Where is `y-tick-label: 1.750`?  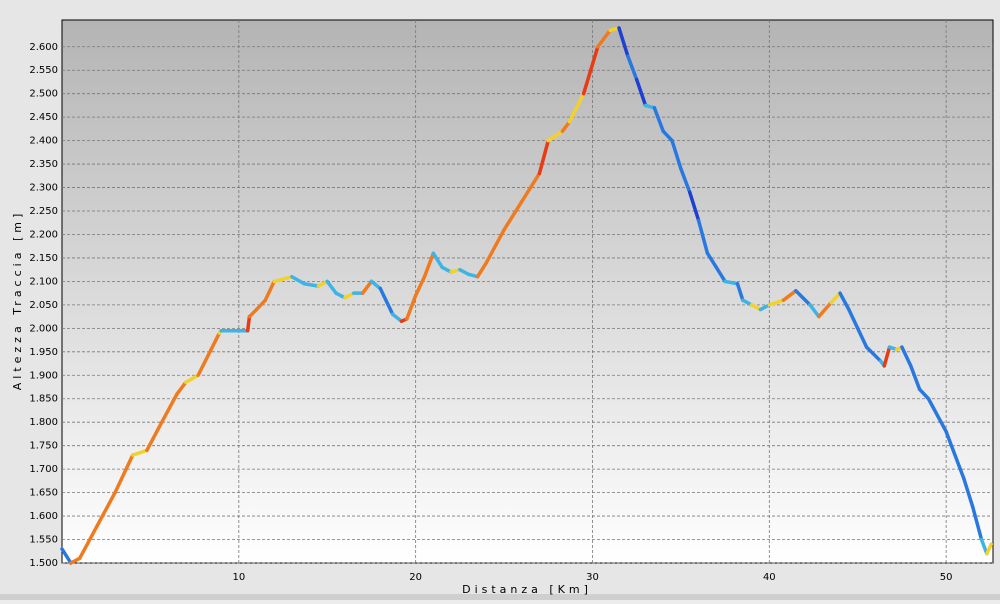
y-tick-label: 1.750 is located at coordinates (43, 446).